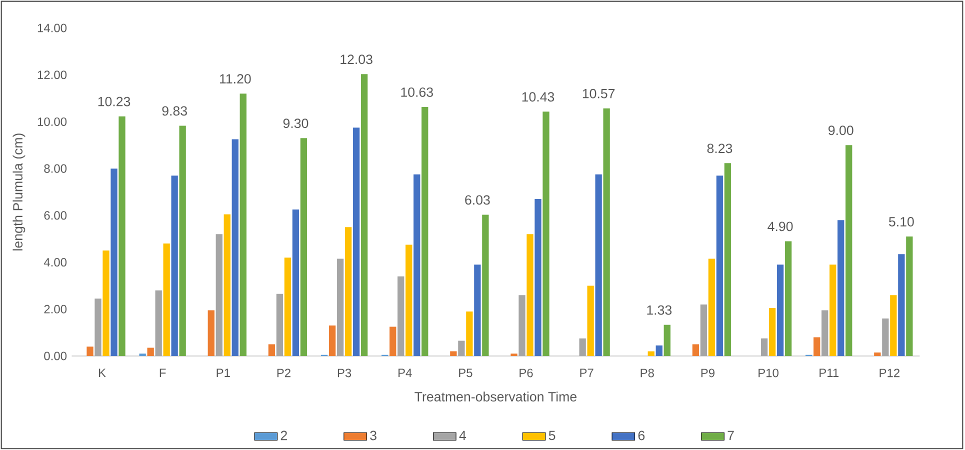  Describe the element at coordinates (356, 59) in the screenshot. I see `data-label: 12.03` at that location.